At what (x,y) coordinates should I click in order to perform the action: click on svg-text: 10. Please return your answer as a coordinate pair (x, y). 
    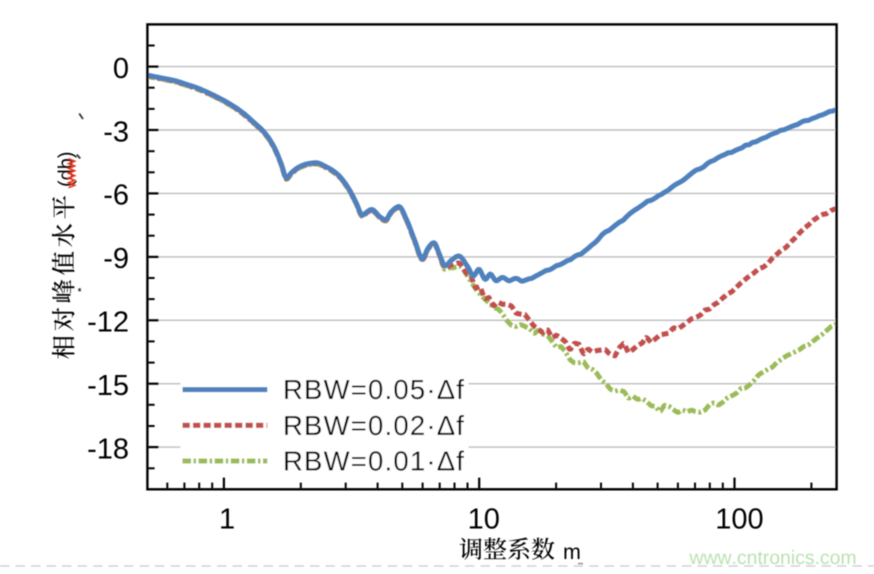
    Looking at the image, I should click on (484, 520).